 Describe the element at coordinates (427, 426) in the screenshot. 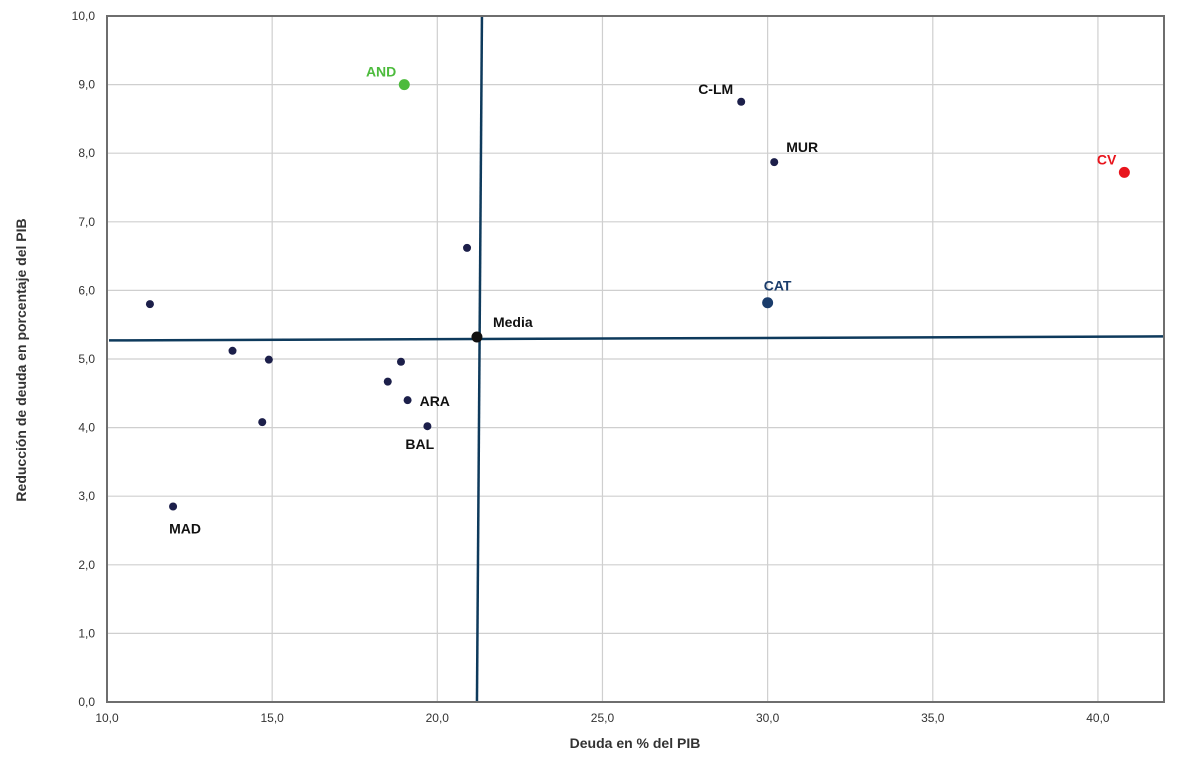

I see `point-bal` at that location.